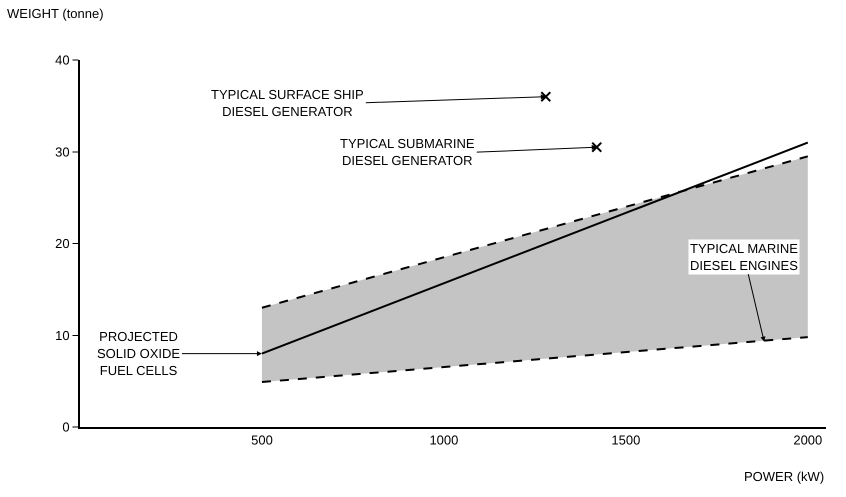 This screenshot has width=846, height=497. Describe the element at coordinates (62, 244) in the screenshot. I see `y-tick-label: 20` at that location.